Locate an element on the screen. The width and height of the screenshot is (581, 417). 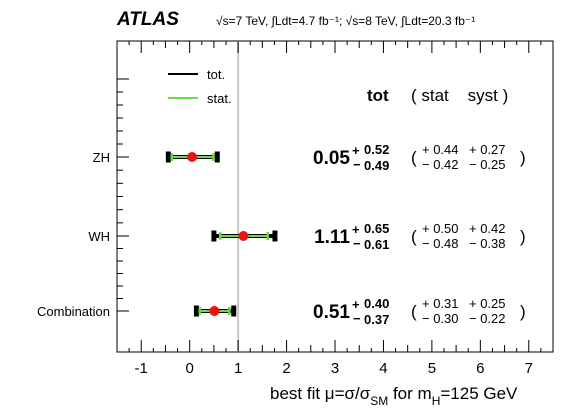
x-tick-label: 3 is located at coordinates (335, 368).